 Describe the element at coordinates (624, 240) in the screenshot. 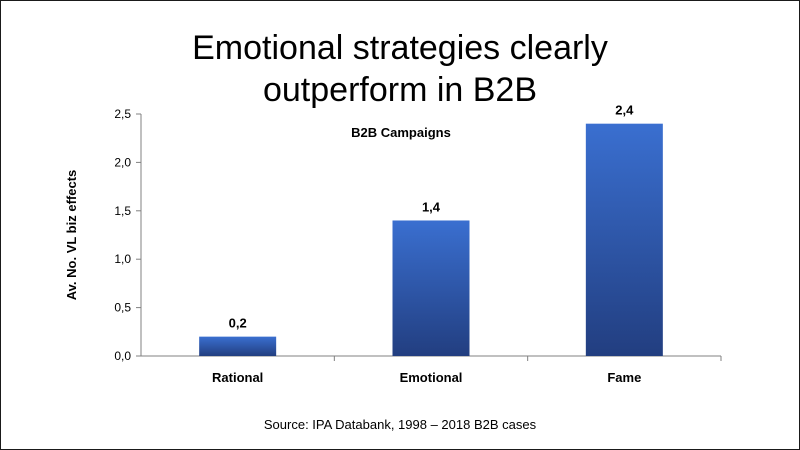

I see `bar-fame` at that location.